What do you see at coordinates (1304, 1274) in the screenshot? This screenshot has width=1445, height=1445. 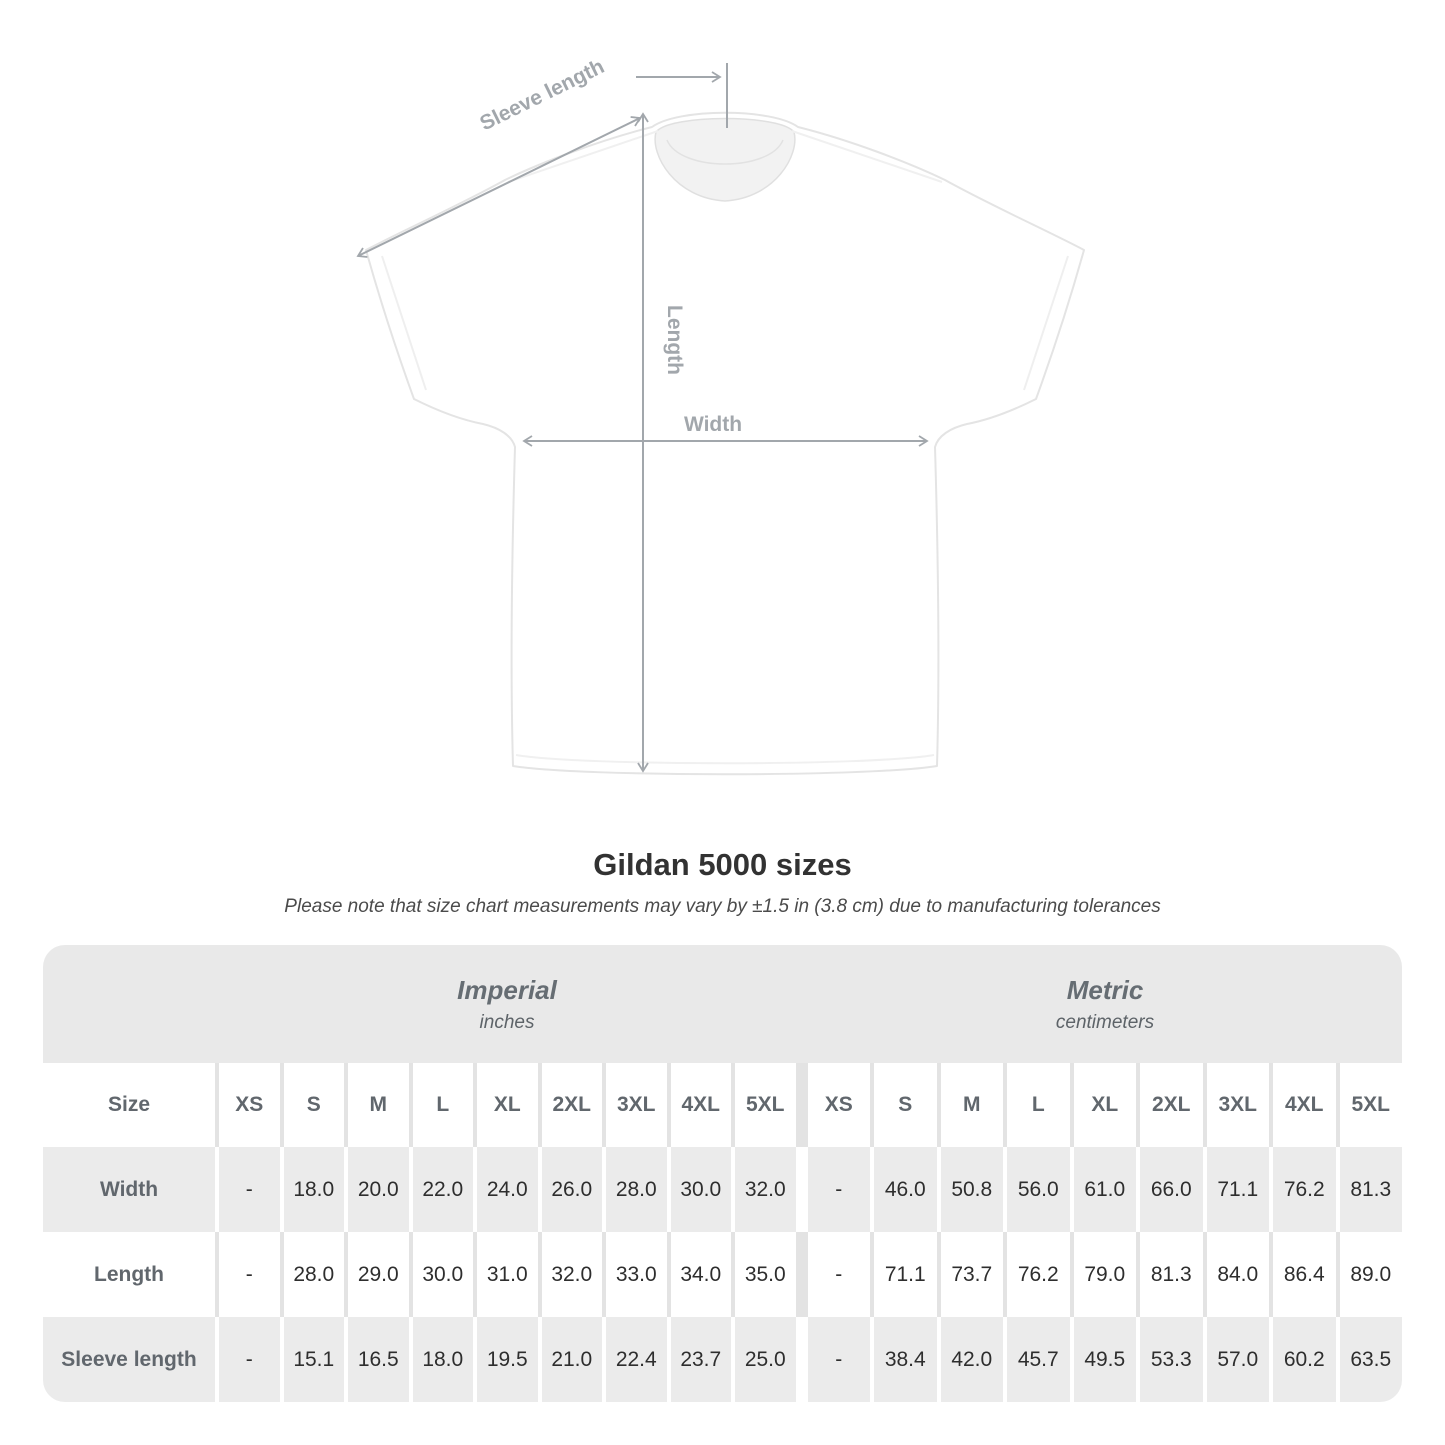 I see `length-metric-4xl: 86.4` at bounding box center [1304, 1274].